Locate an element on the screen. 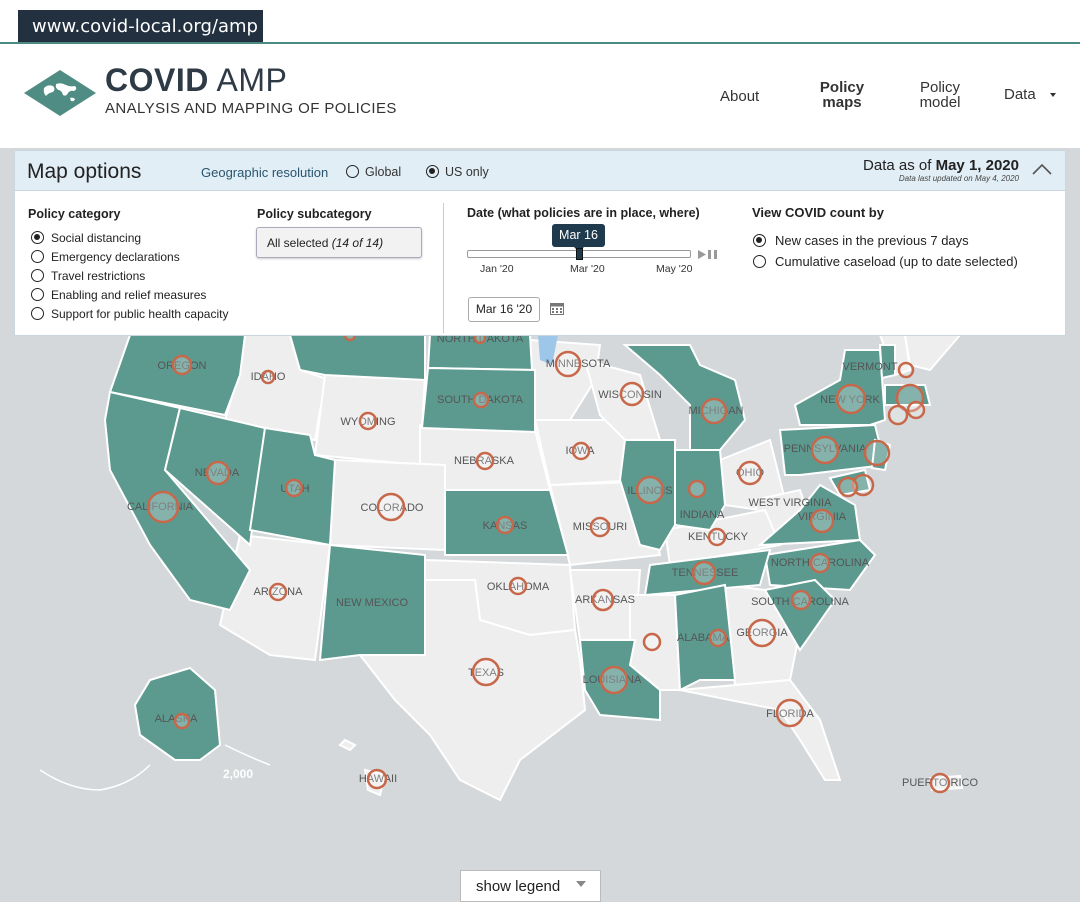 The width and height of the screenshot is (1080, 902). state-label-colorado: COLORADO is located at coordinates (392, 508).